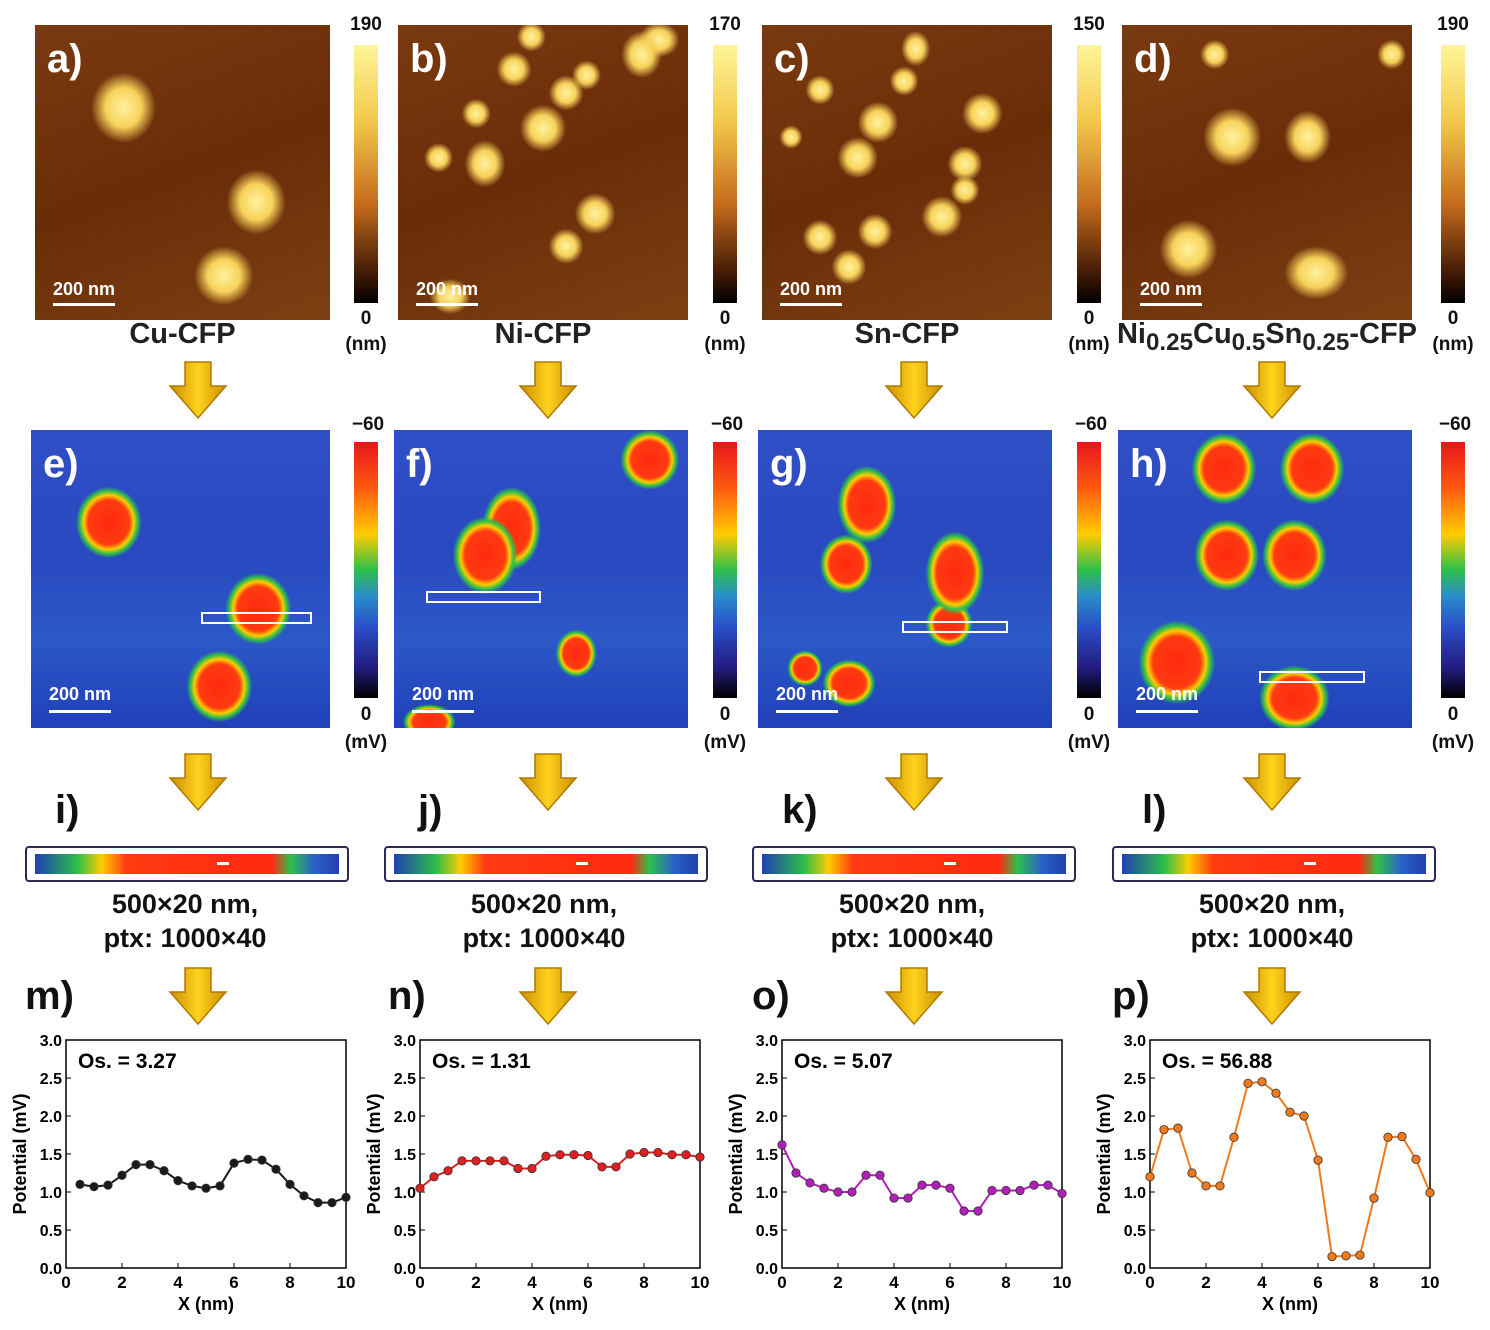 This screenshot has height=1330, width=1490. What do you see at coordinates (950, 863) in the screenshot?
I see `scale-mark` at bounding box center [950, 863].